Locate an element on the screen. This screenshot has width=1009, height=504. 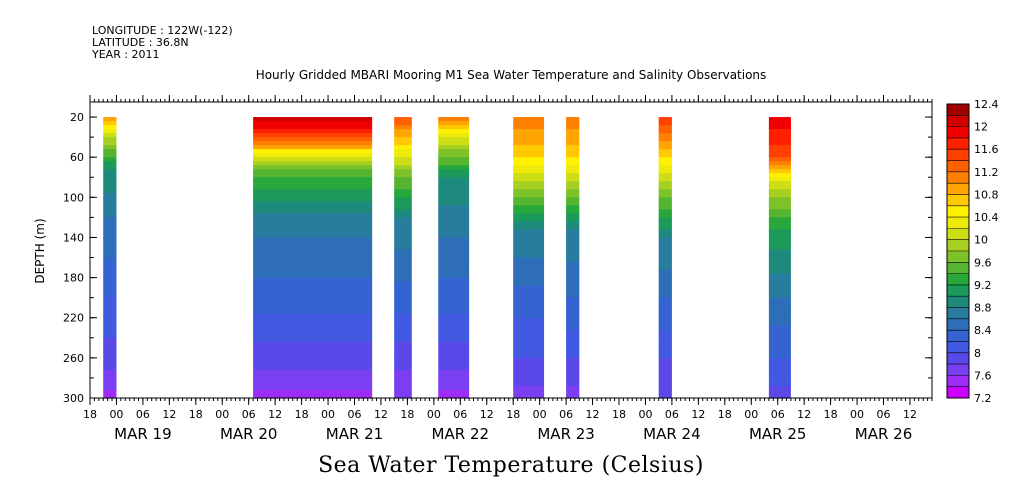
colorbar-label: 8 is located at coordinates (977, 353).